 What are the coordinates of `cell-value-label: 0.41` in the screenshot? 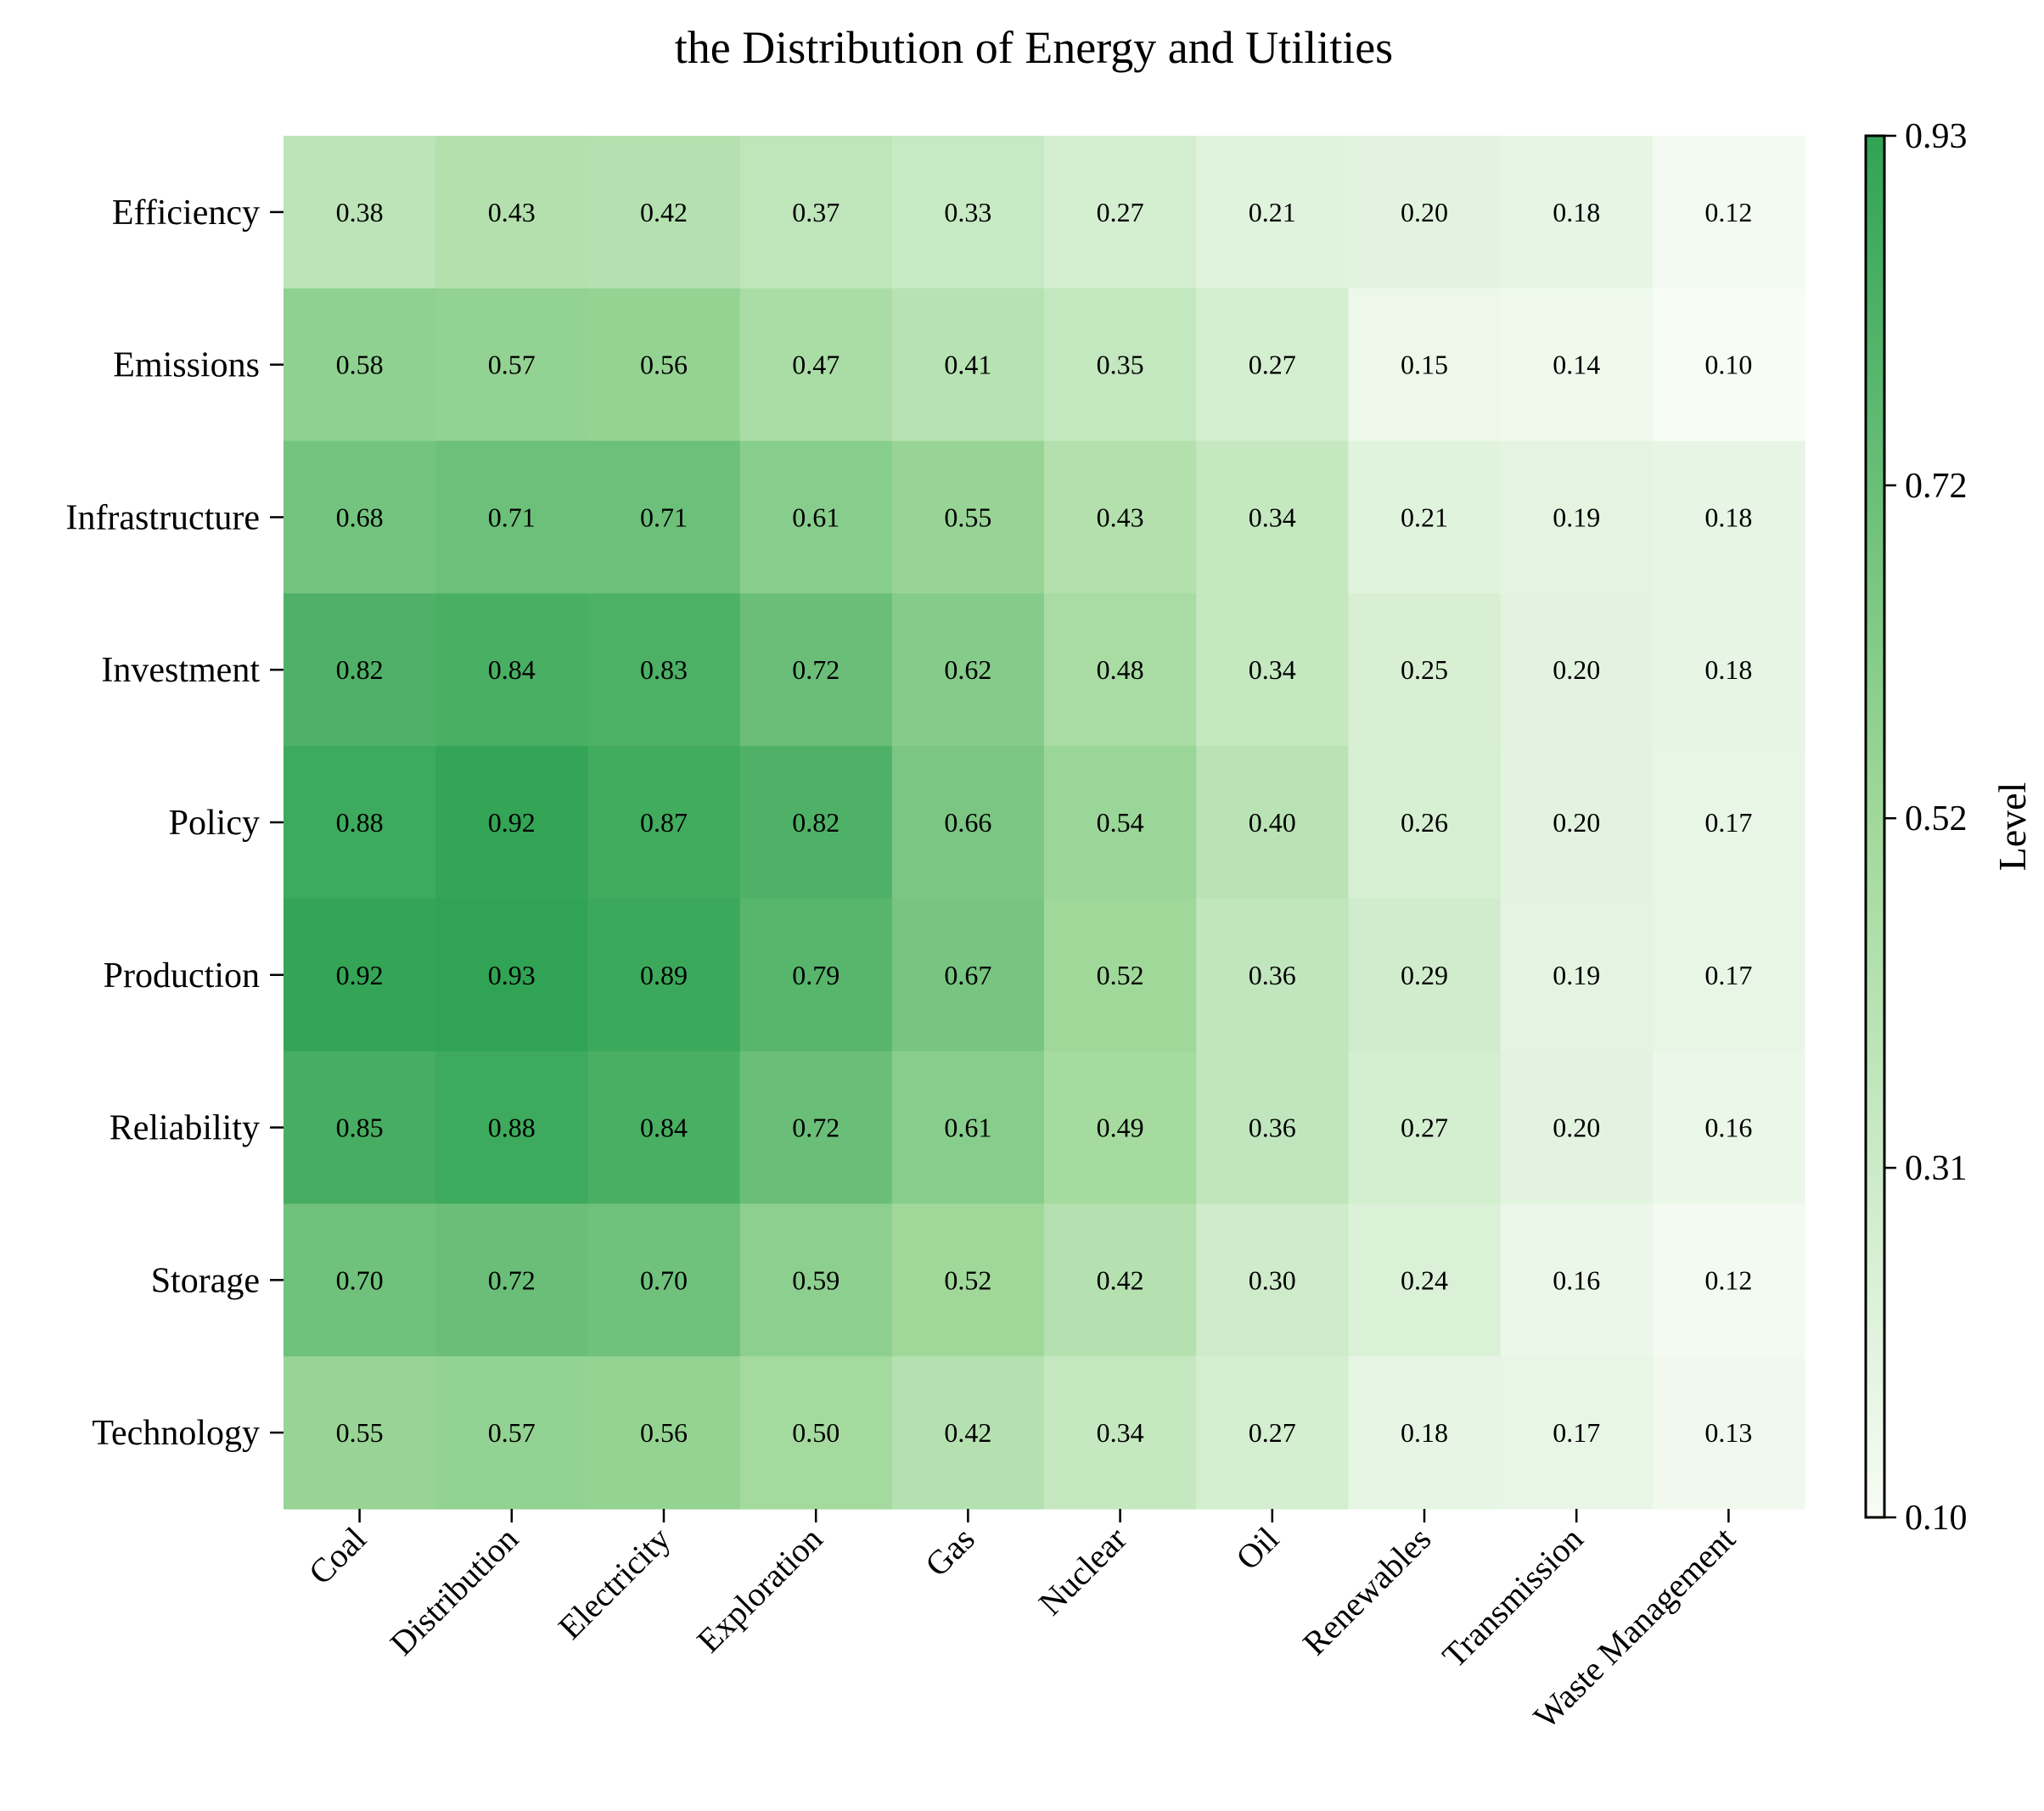 It's located at (967, 365).